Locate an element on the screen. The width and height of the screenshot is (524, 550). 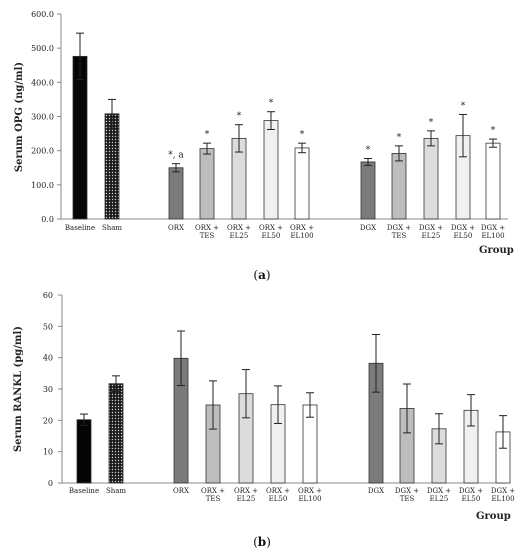
y-tick-label: 20 is located at coordinates (48, 420).